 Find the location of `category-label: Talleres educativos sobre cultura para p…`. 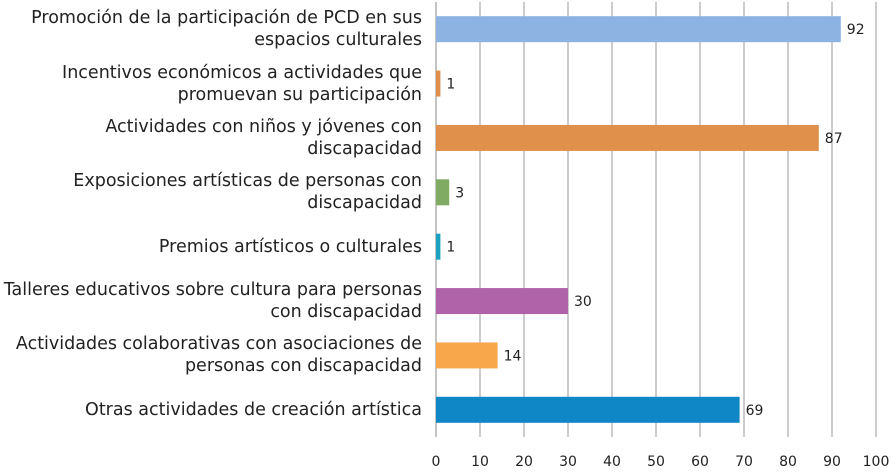

category-label: Talleres educativos sobre cultura para p… is located at coordinates (212, 301).